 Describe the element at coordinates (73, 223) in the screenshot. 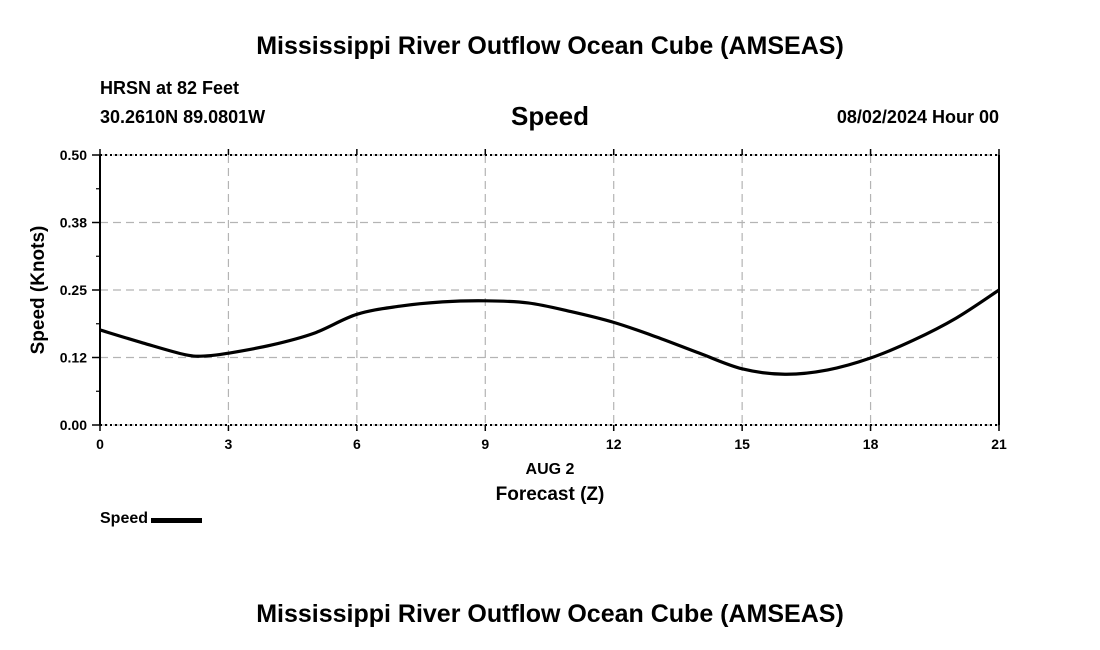

I see `y-tick-label: 0.38` at that location.